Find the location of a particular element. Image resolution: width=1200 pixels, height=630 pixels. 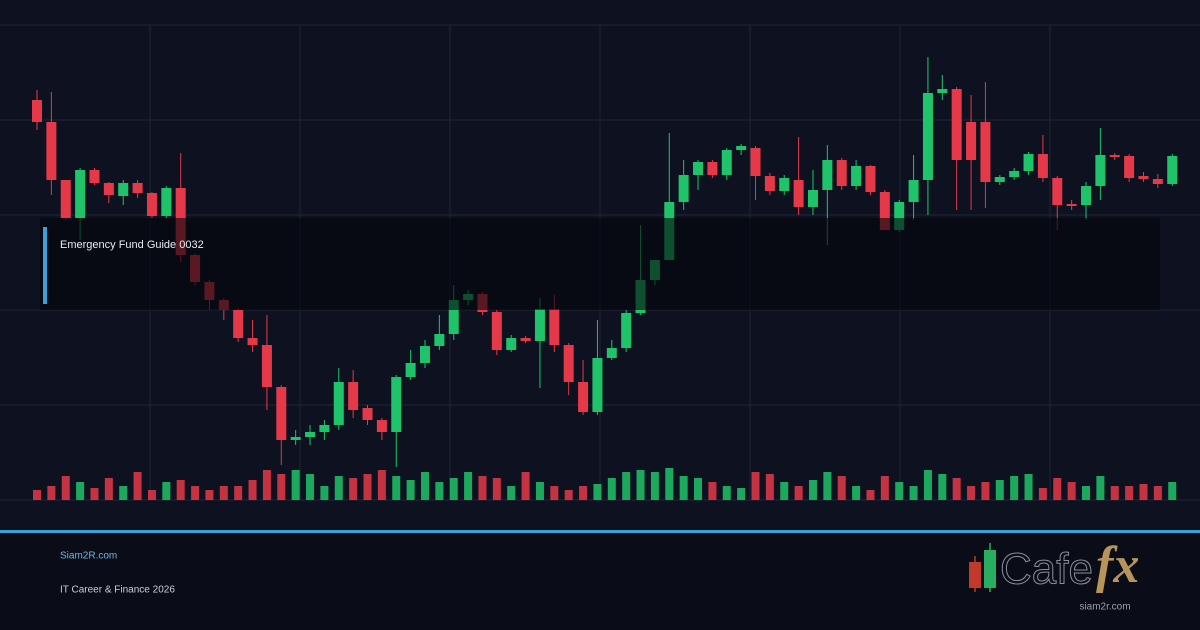

banner-title: Emergency Fund Guide 0032 is located at coordinates (132, 245).